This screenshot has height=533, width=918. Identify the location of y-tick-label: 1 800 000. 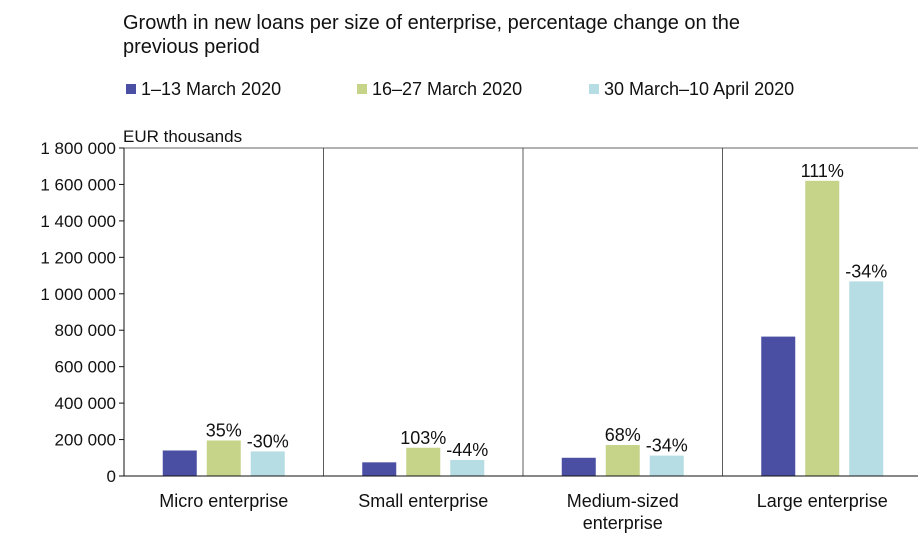
(78, 148).